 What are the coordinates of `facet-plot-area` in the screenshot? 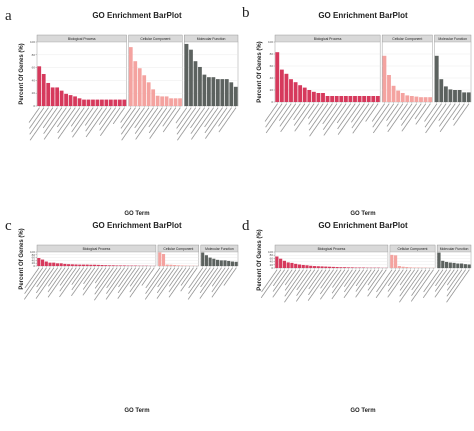 It's located at (211, 74).